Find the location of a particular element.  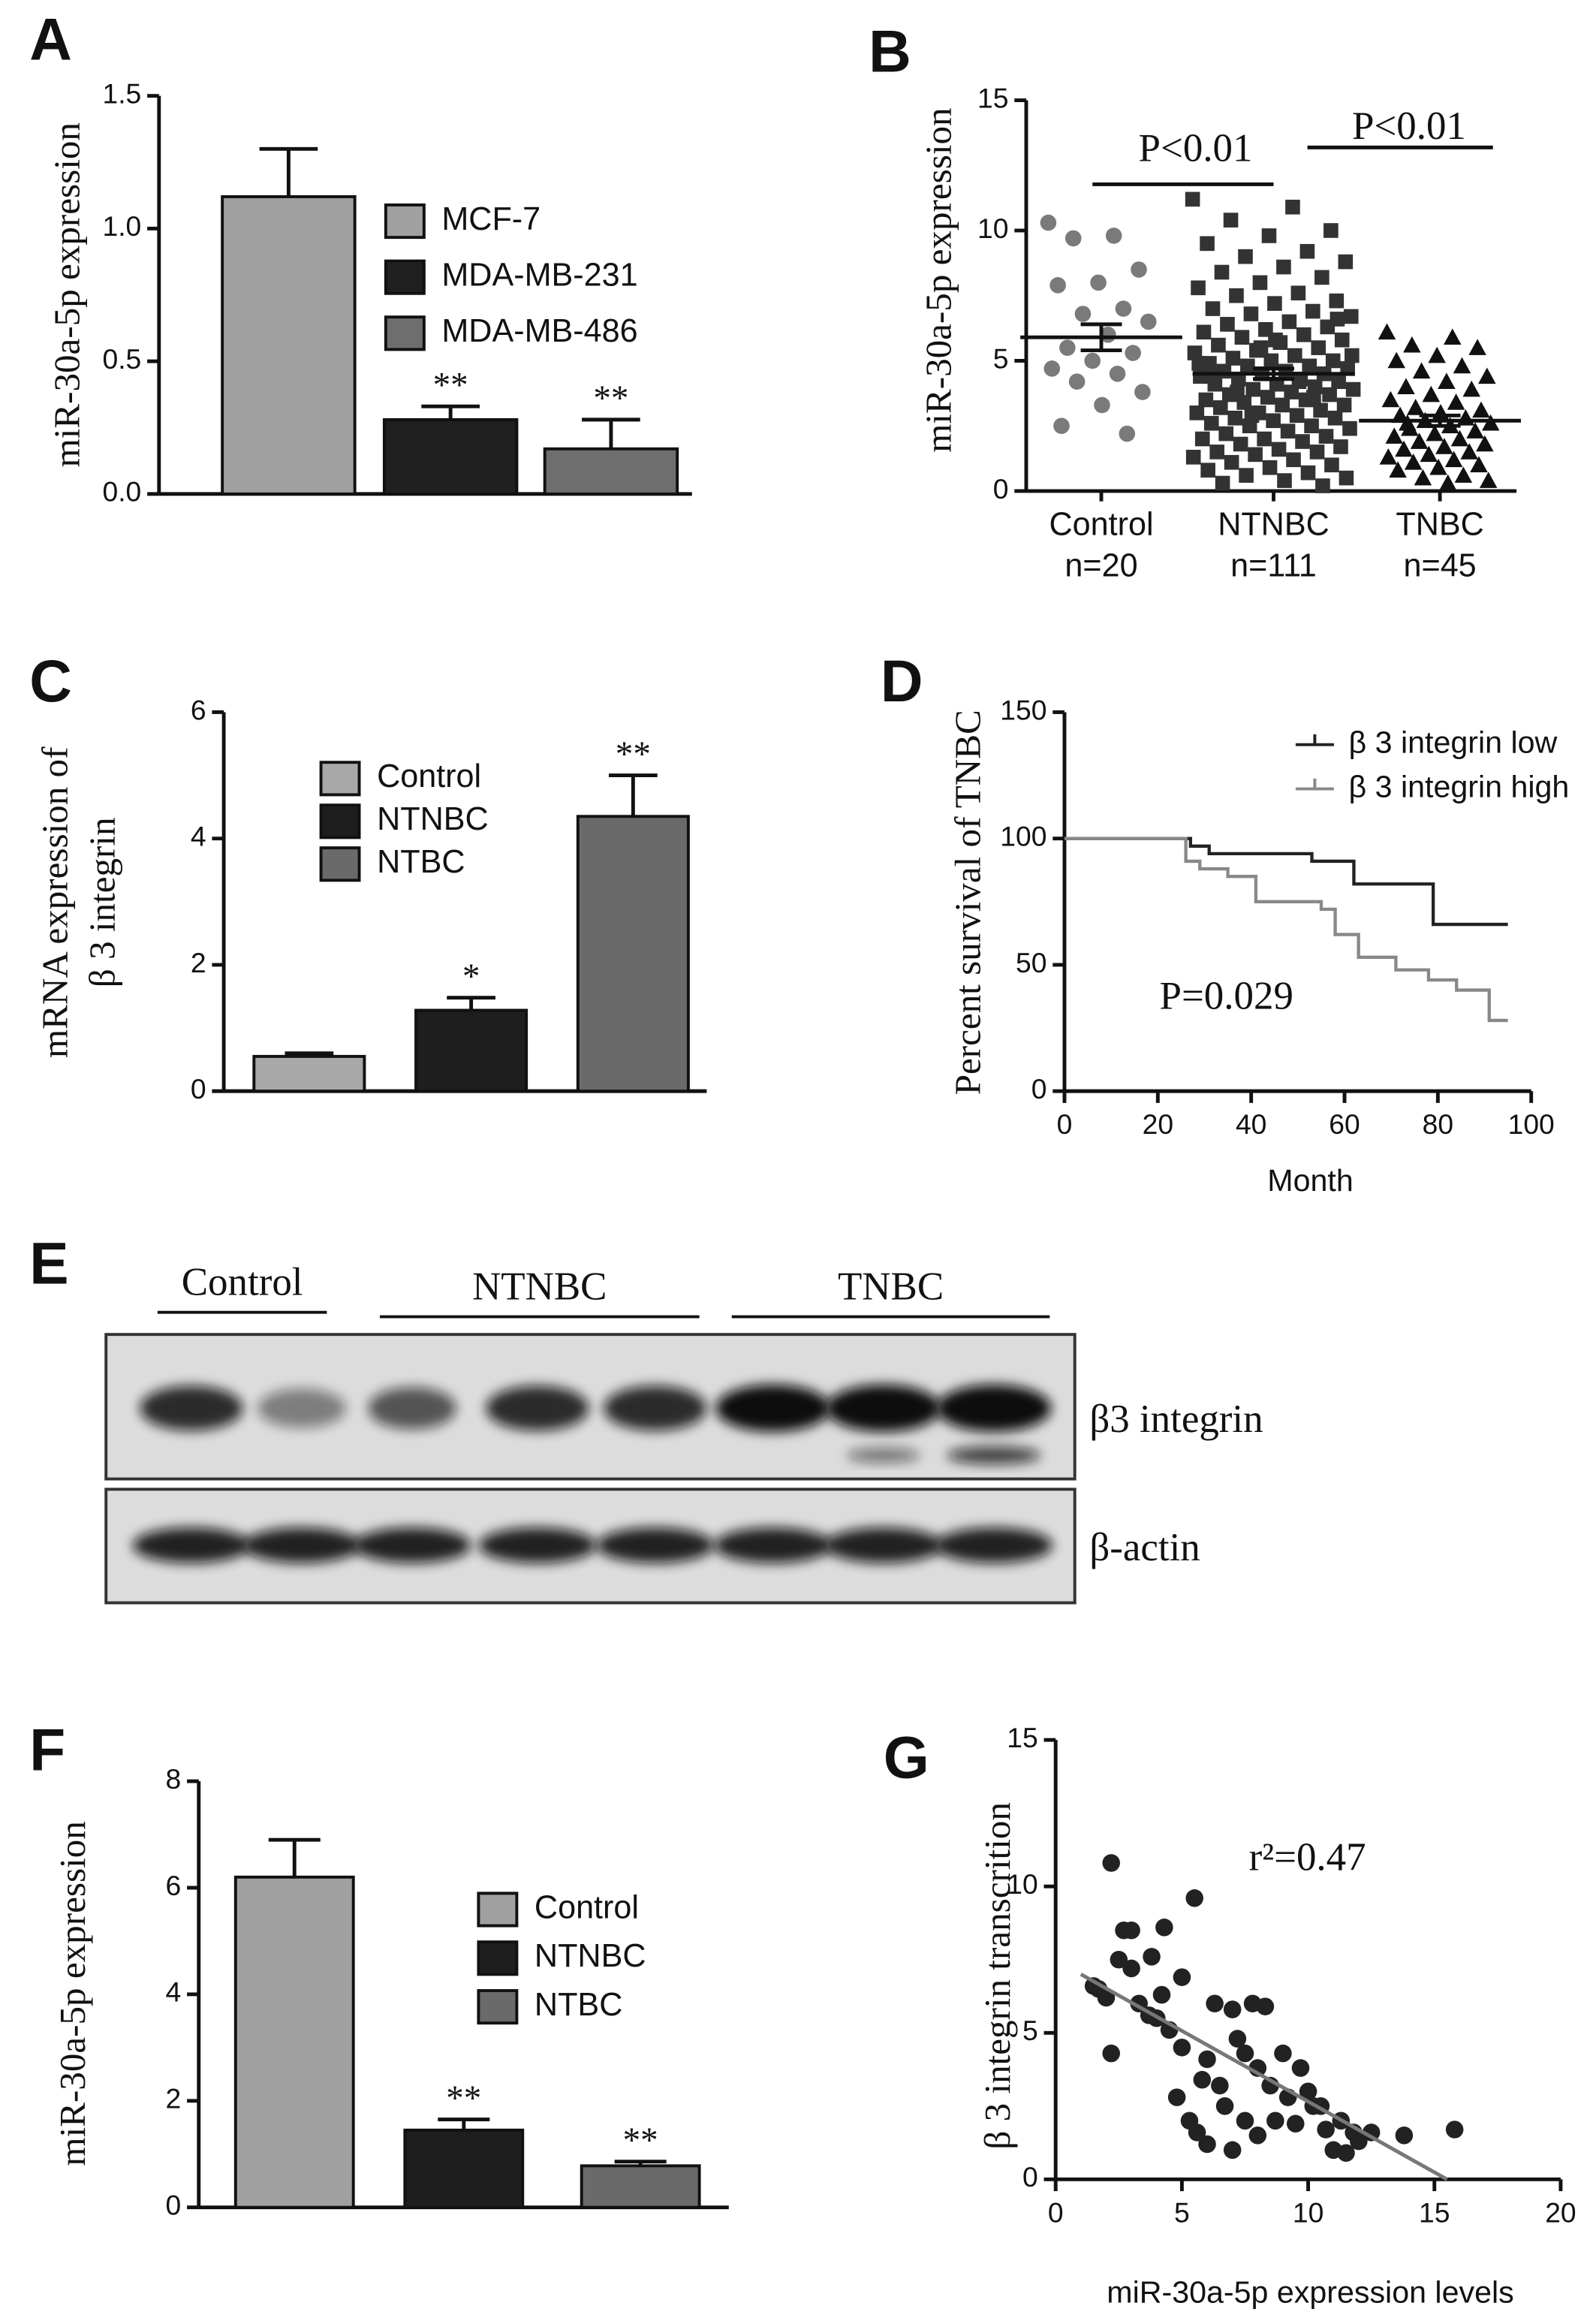

x-tick-label: 40 is located at coordinates (1251, 1124).